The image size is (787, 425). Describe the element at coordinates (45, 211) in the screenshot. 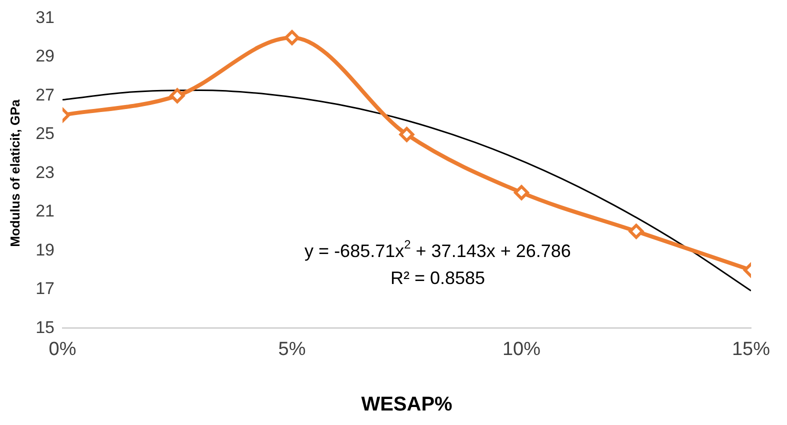

I see `y-tick-label: 21` at that location.